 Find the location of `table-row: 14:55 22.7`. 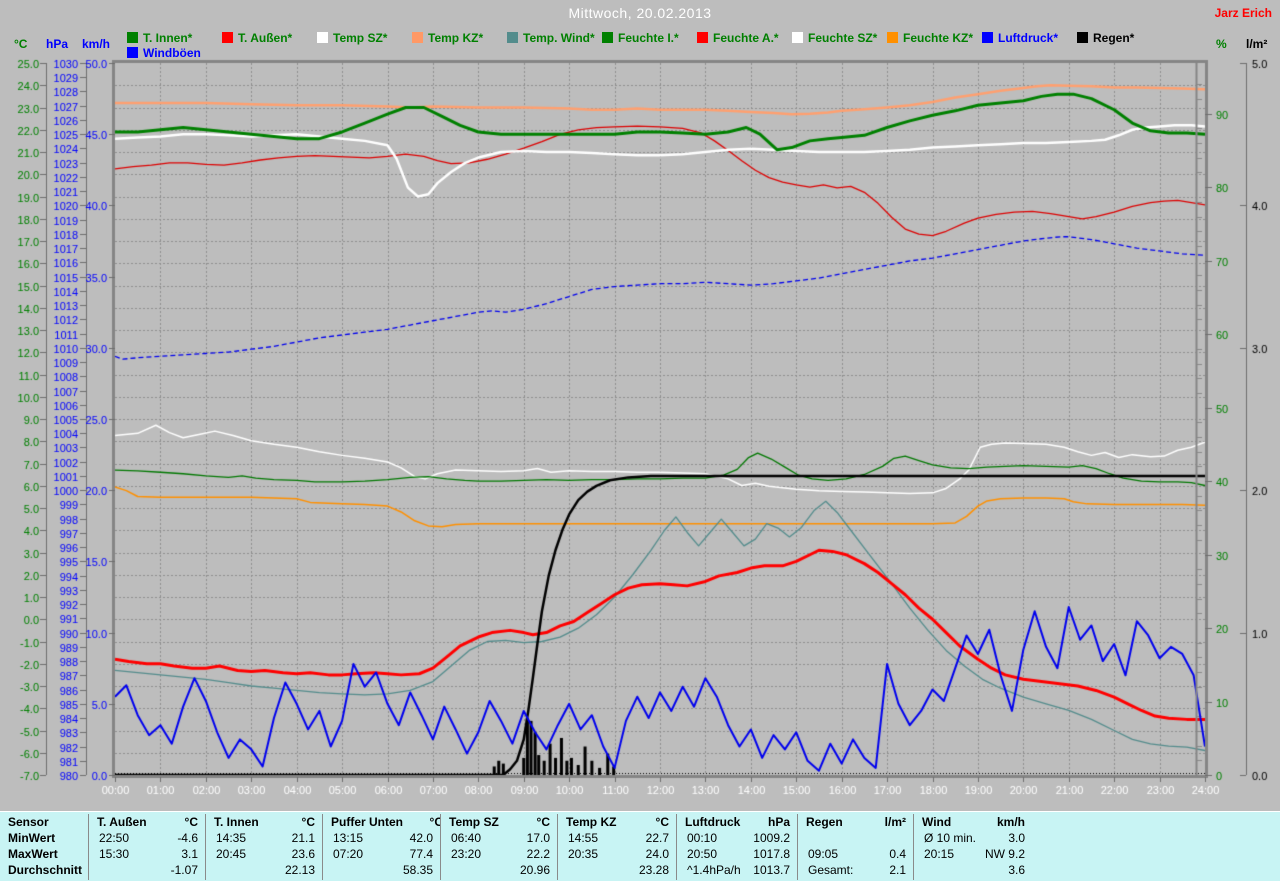

table-row: 14:55 22.7 is located at coordinates (617, 838).